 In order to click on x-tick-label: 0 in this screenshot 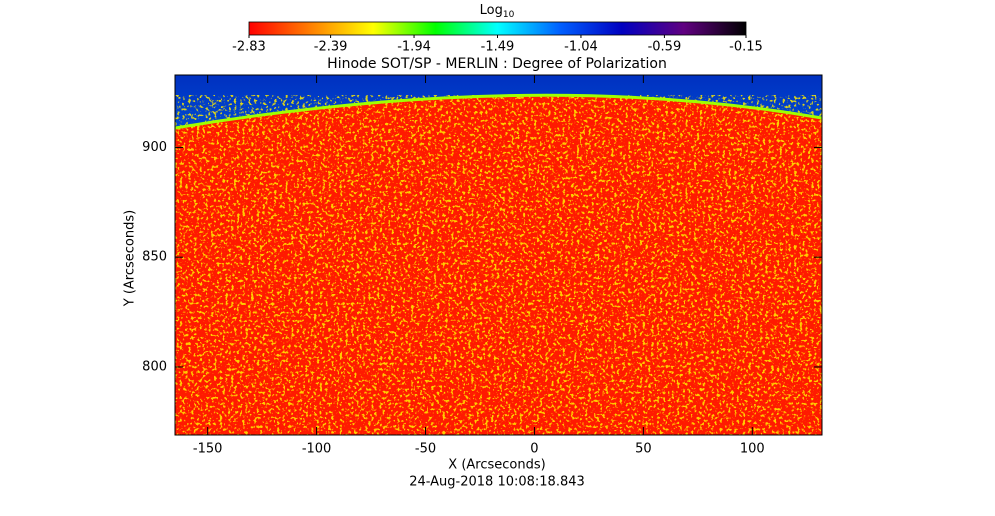, I will do `click(534, 449)`.